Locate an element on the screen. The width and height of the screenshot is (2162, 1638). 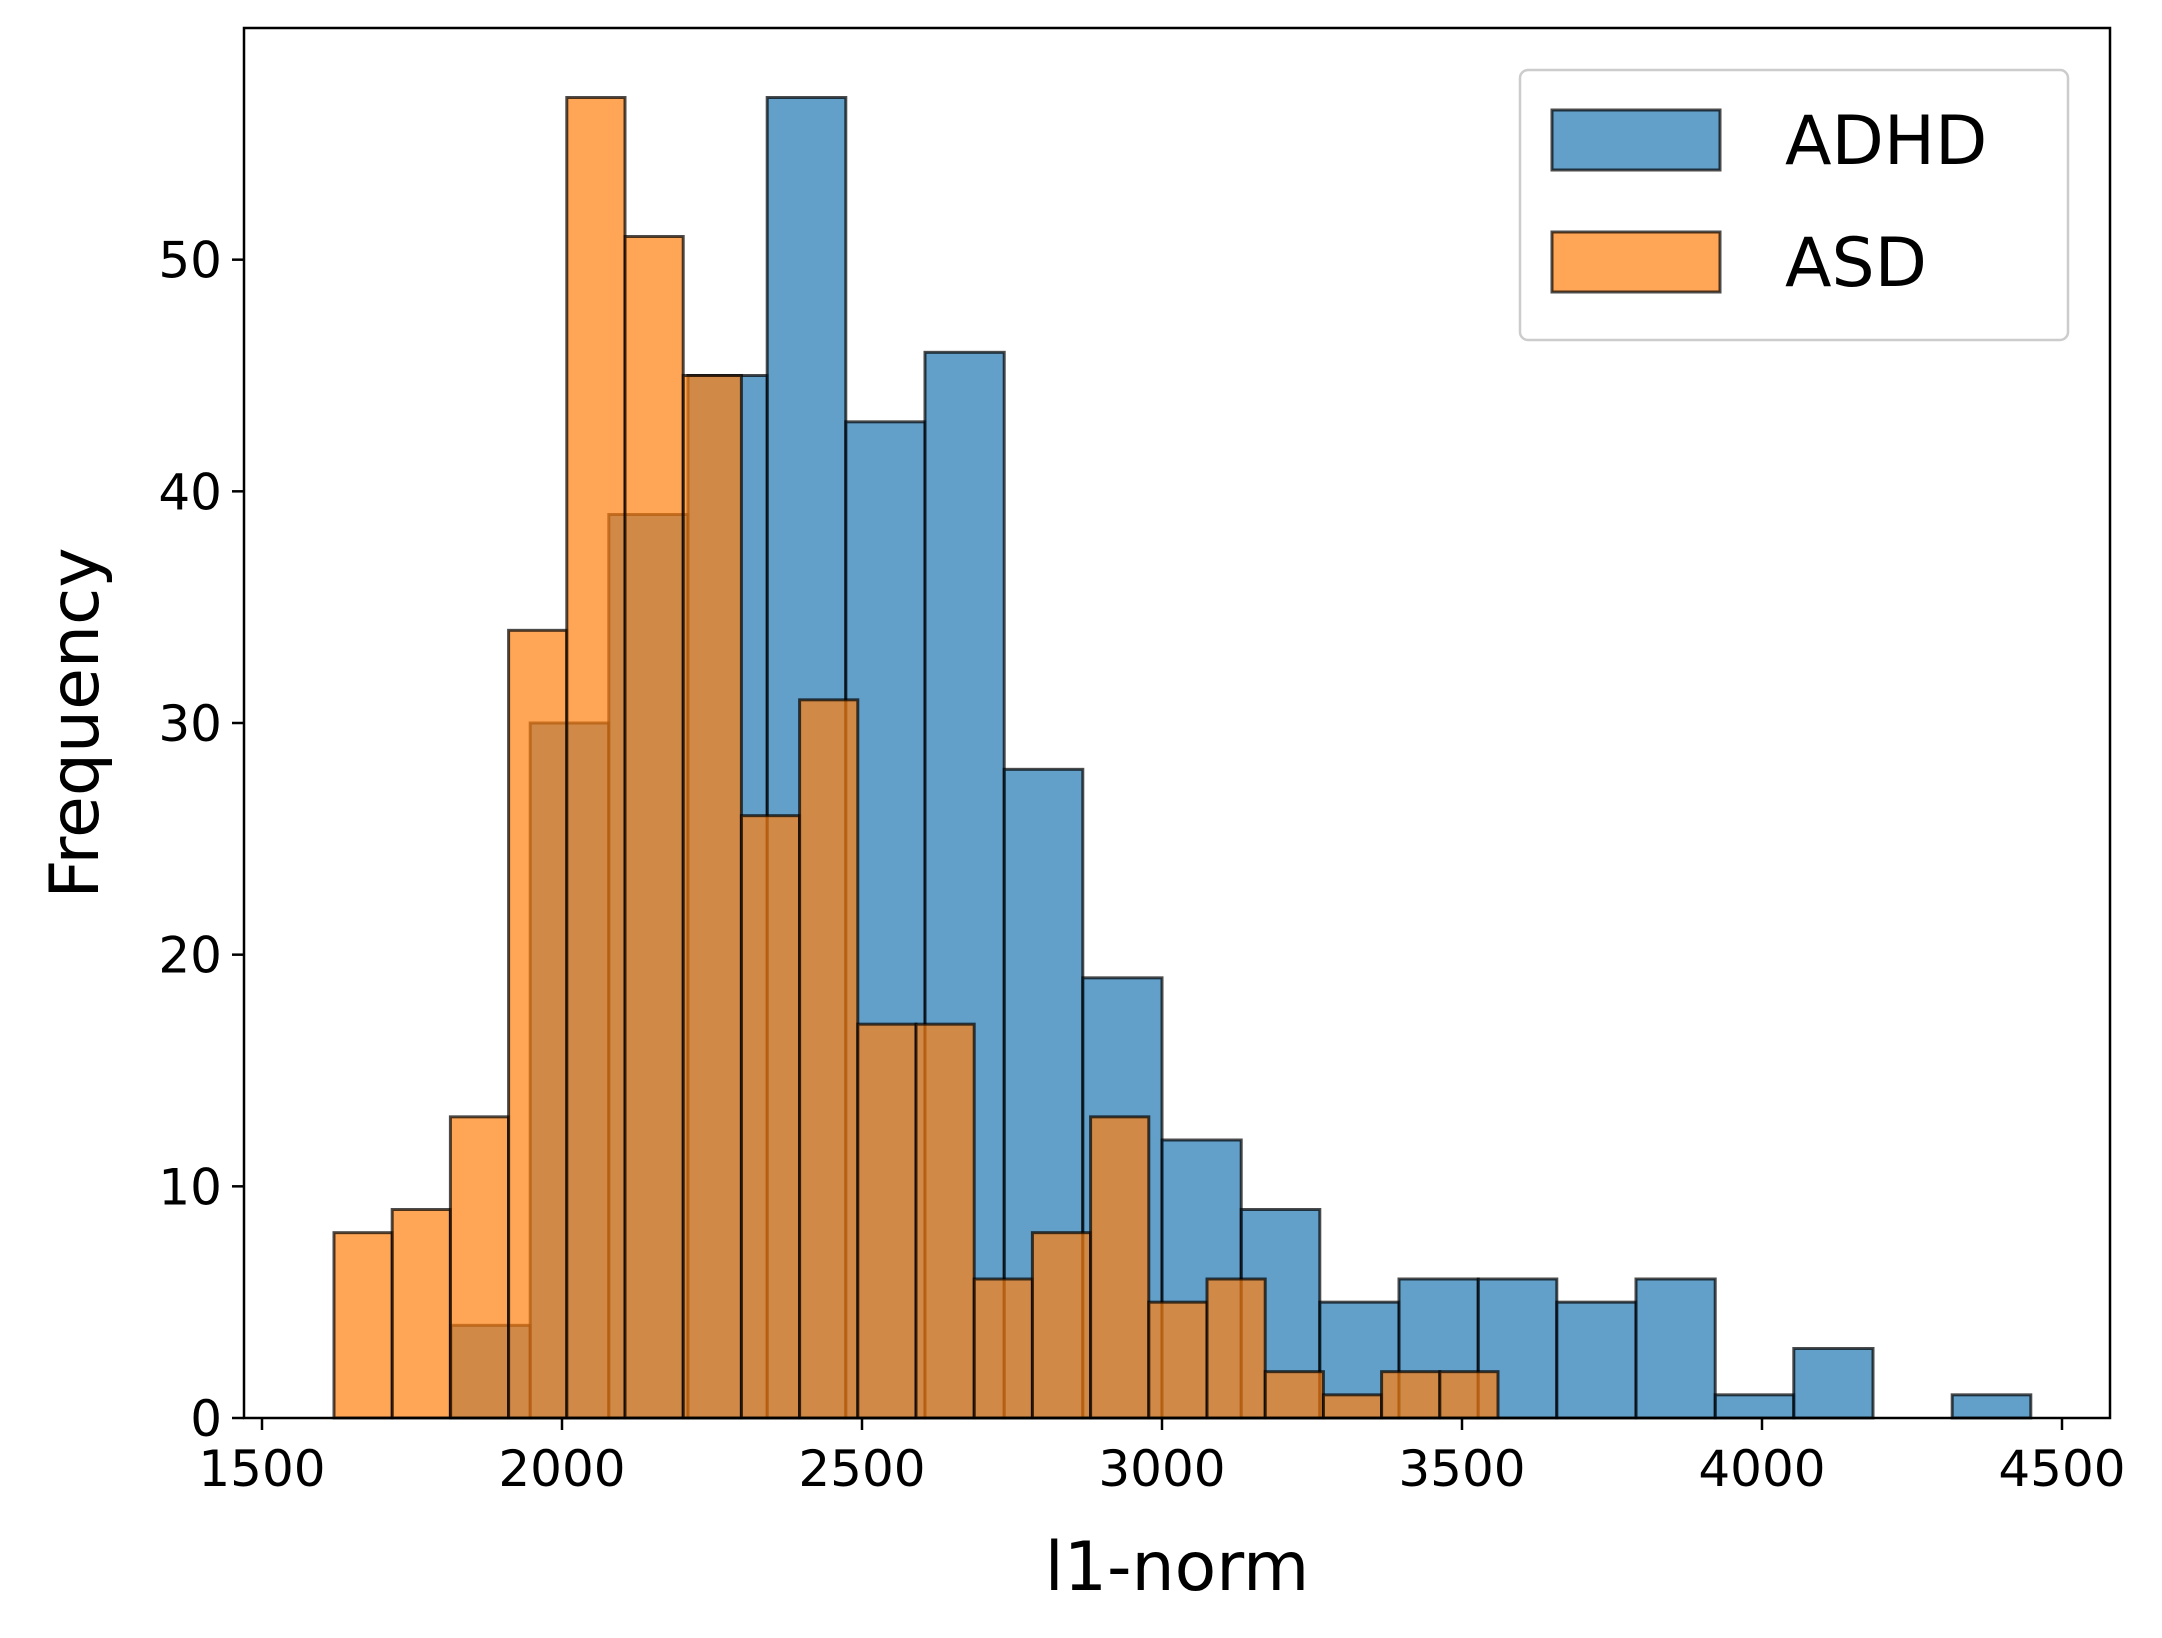
y-tick-label: 50 is located at coordinates (190, 261).